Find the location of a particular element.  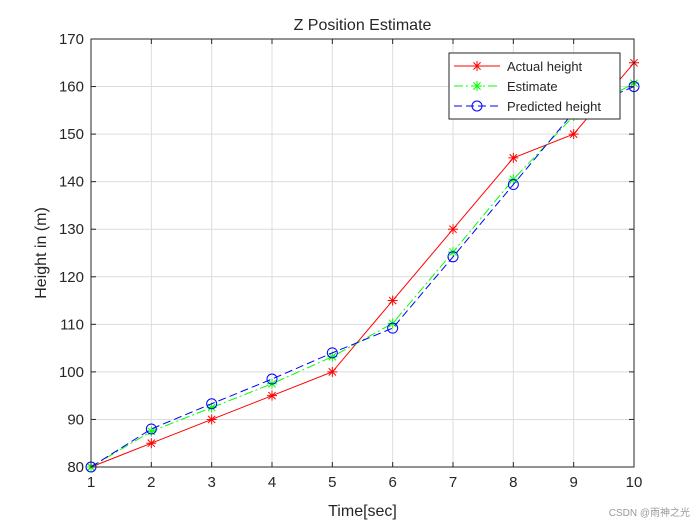

x-tick-label: 3 is located at coordinates (211, 482).